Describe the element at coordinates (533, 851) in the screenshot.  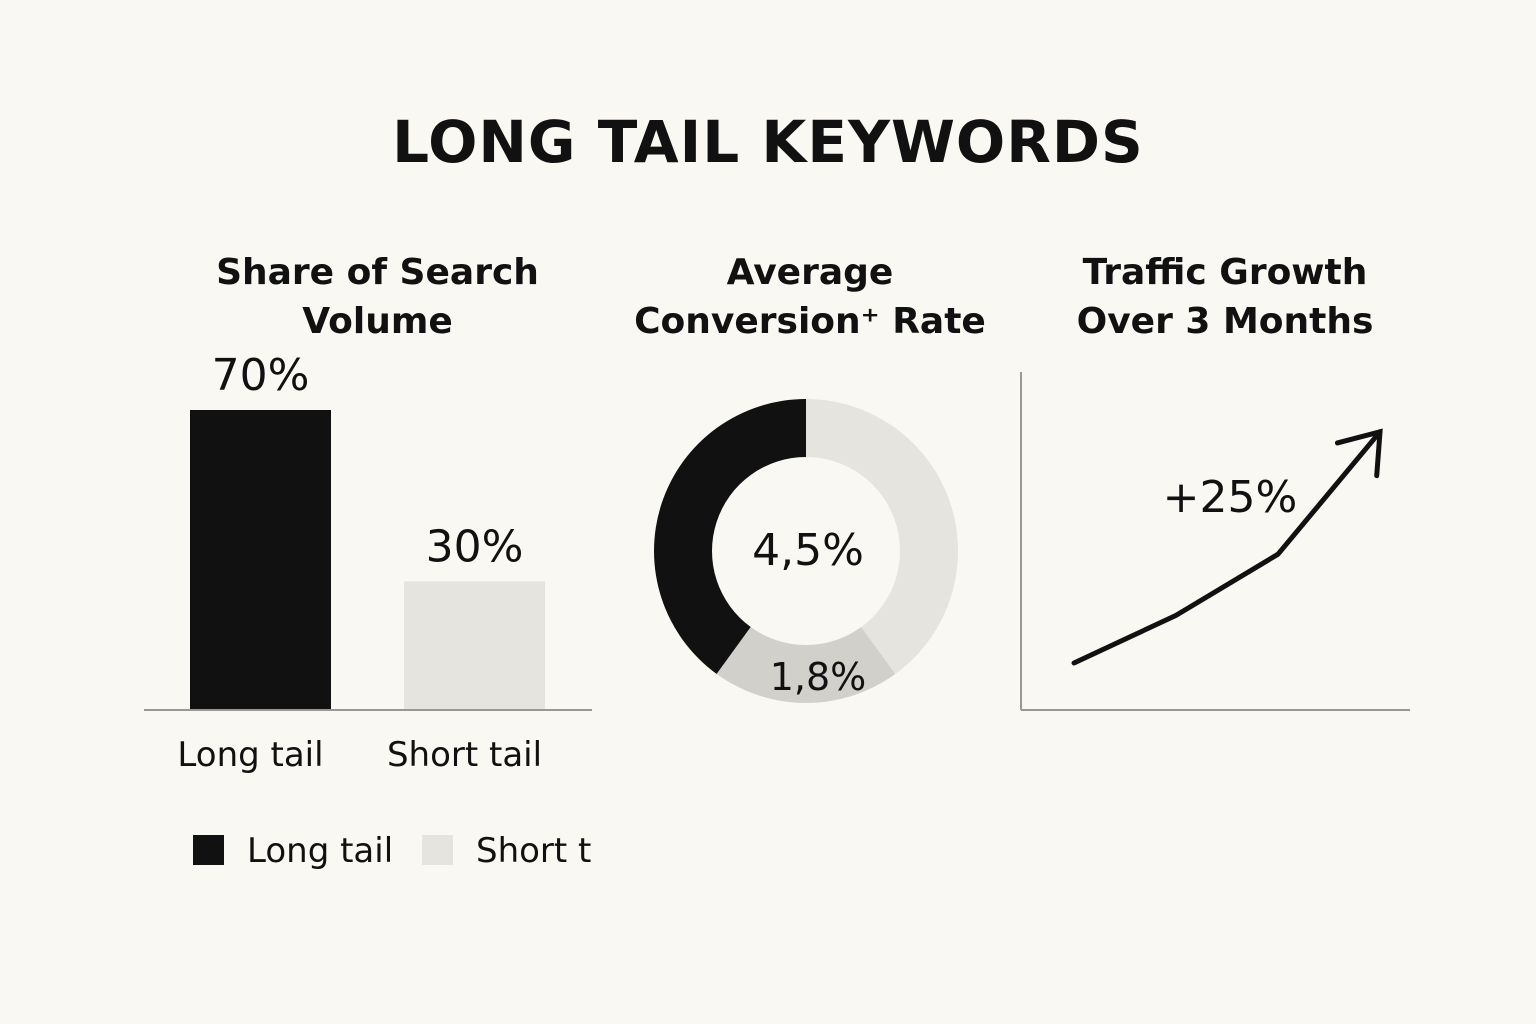
I see `legend-label: Short t` at that location.